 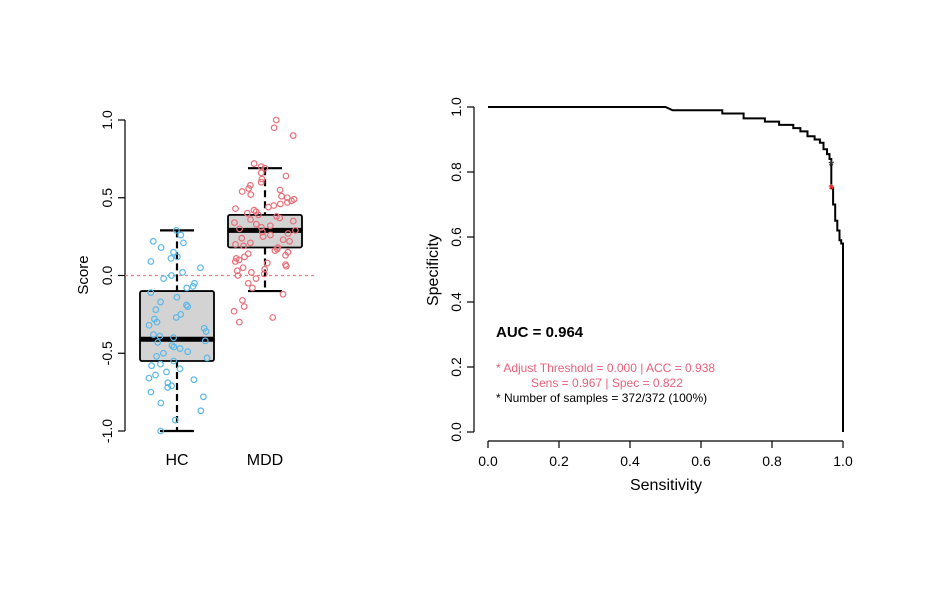 I want to click on boxplot-y-tick-label: -0.5, so click(x=107, y=353).